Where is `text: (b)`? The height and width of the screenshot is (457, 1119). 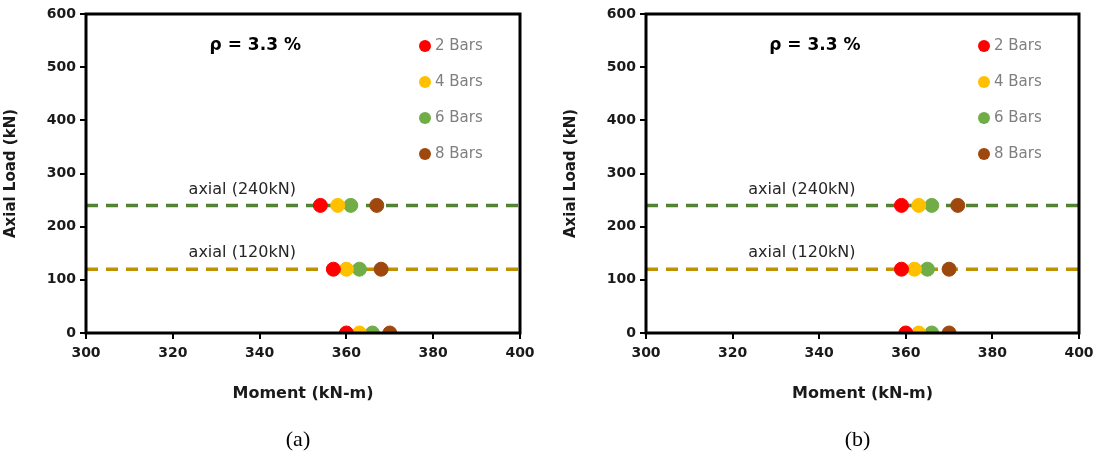 text: (b) is located at coordinates (857, 438).